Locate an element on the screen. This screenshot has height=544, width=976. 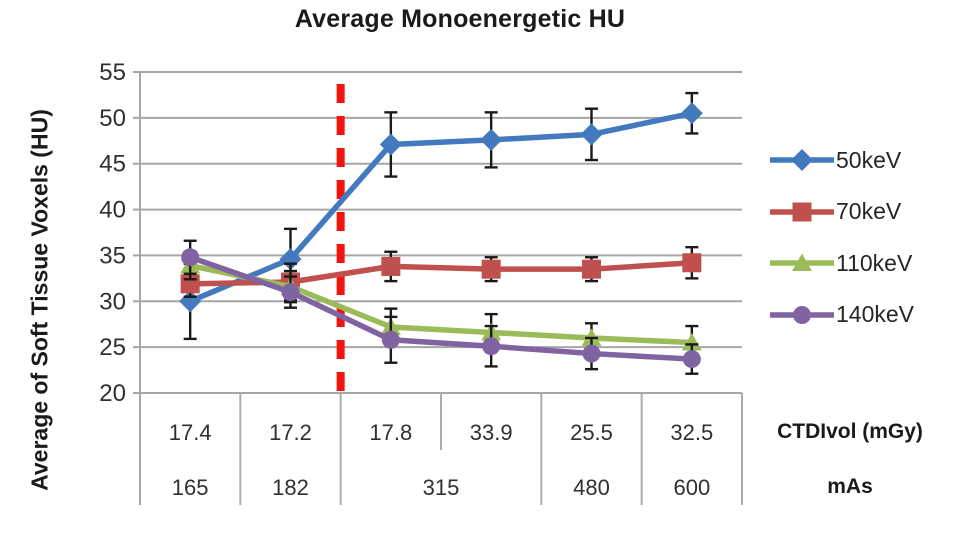
axis-table-cell: 25.5 is located at coordinates (591, 432).